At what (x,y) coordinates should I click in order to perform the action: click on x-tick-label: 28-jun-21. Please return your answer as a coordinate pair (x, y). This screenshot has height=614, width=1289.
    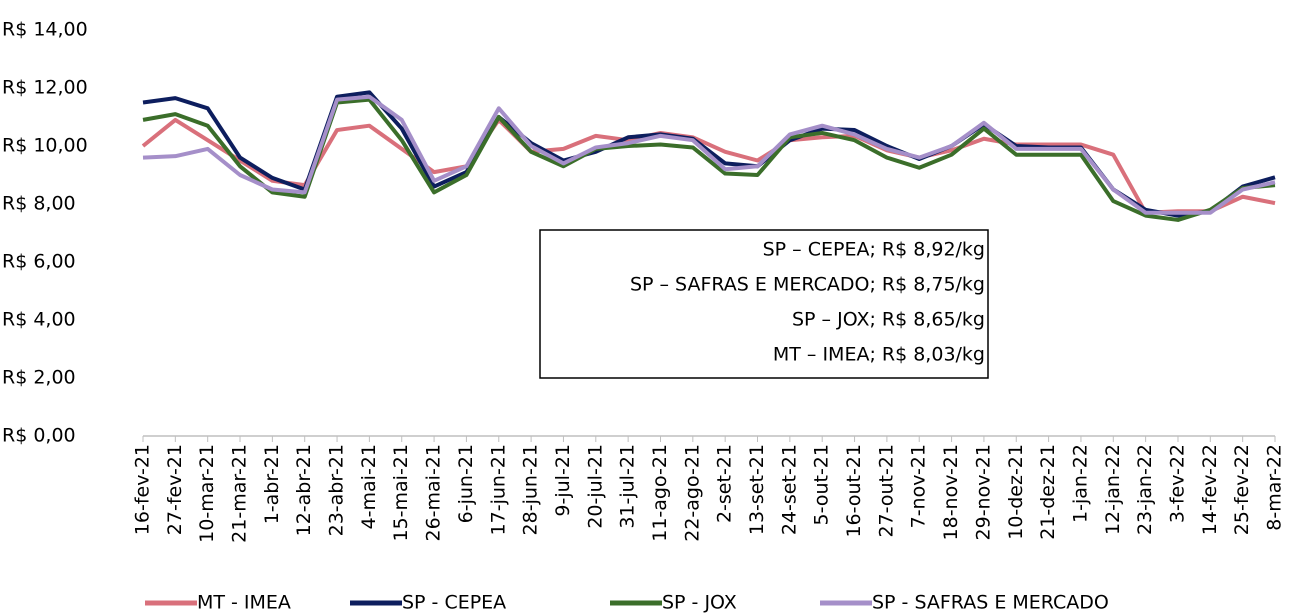
    Looking at the image, I should click on (531, 489).